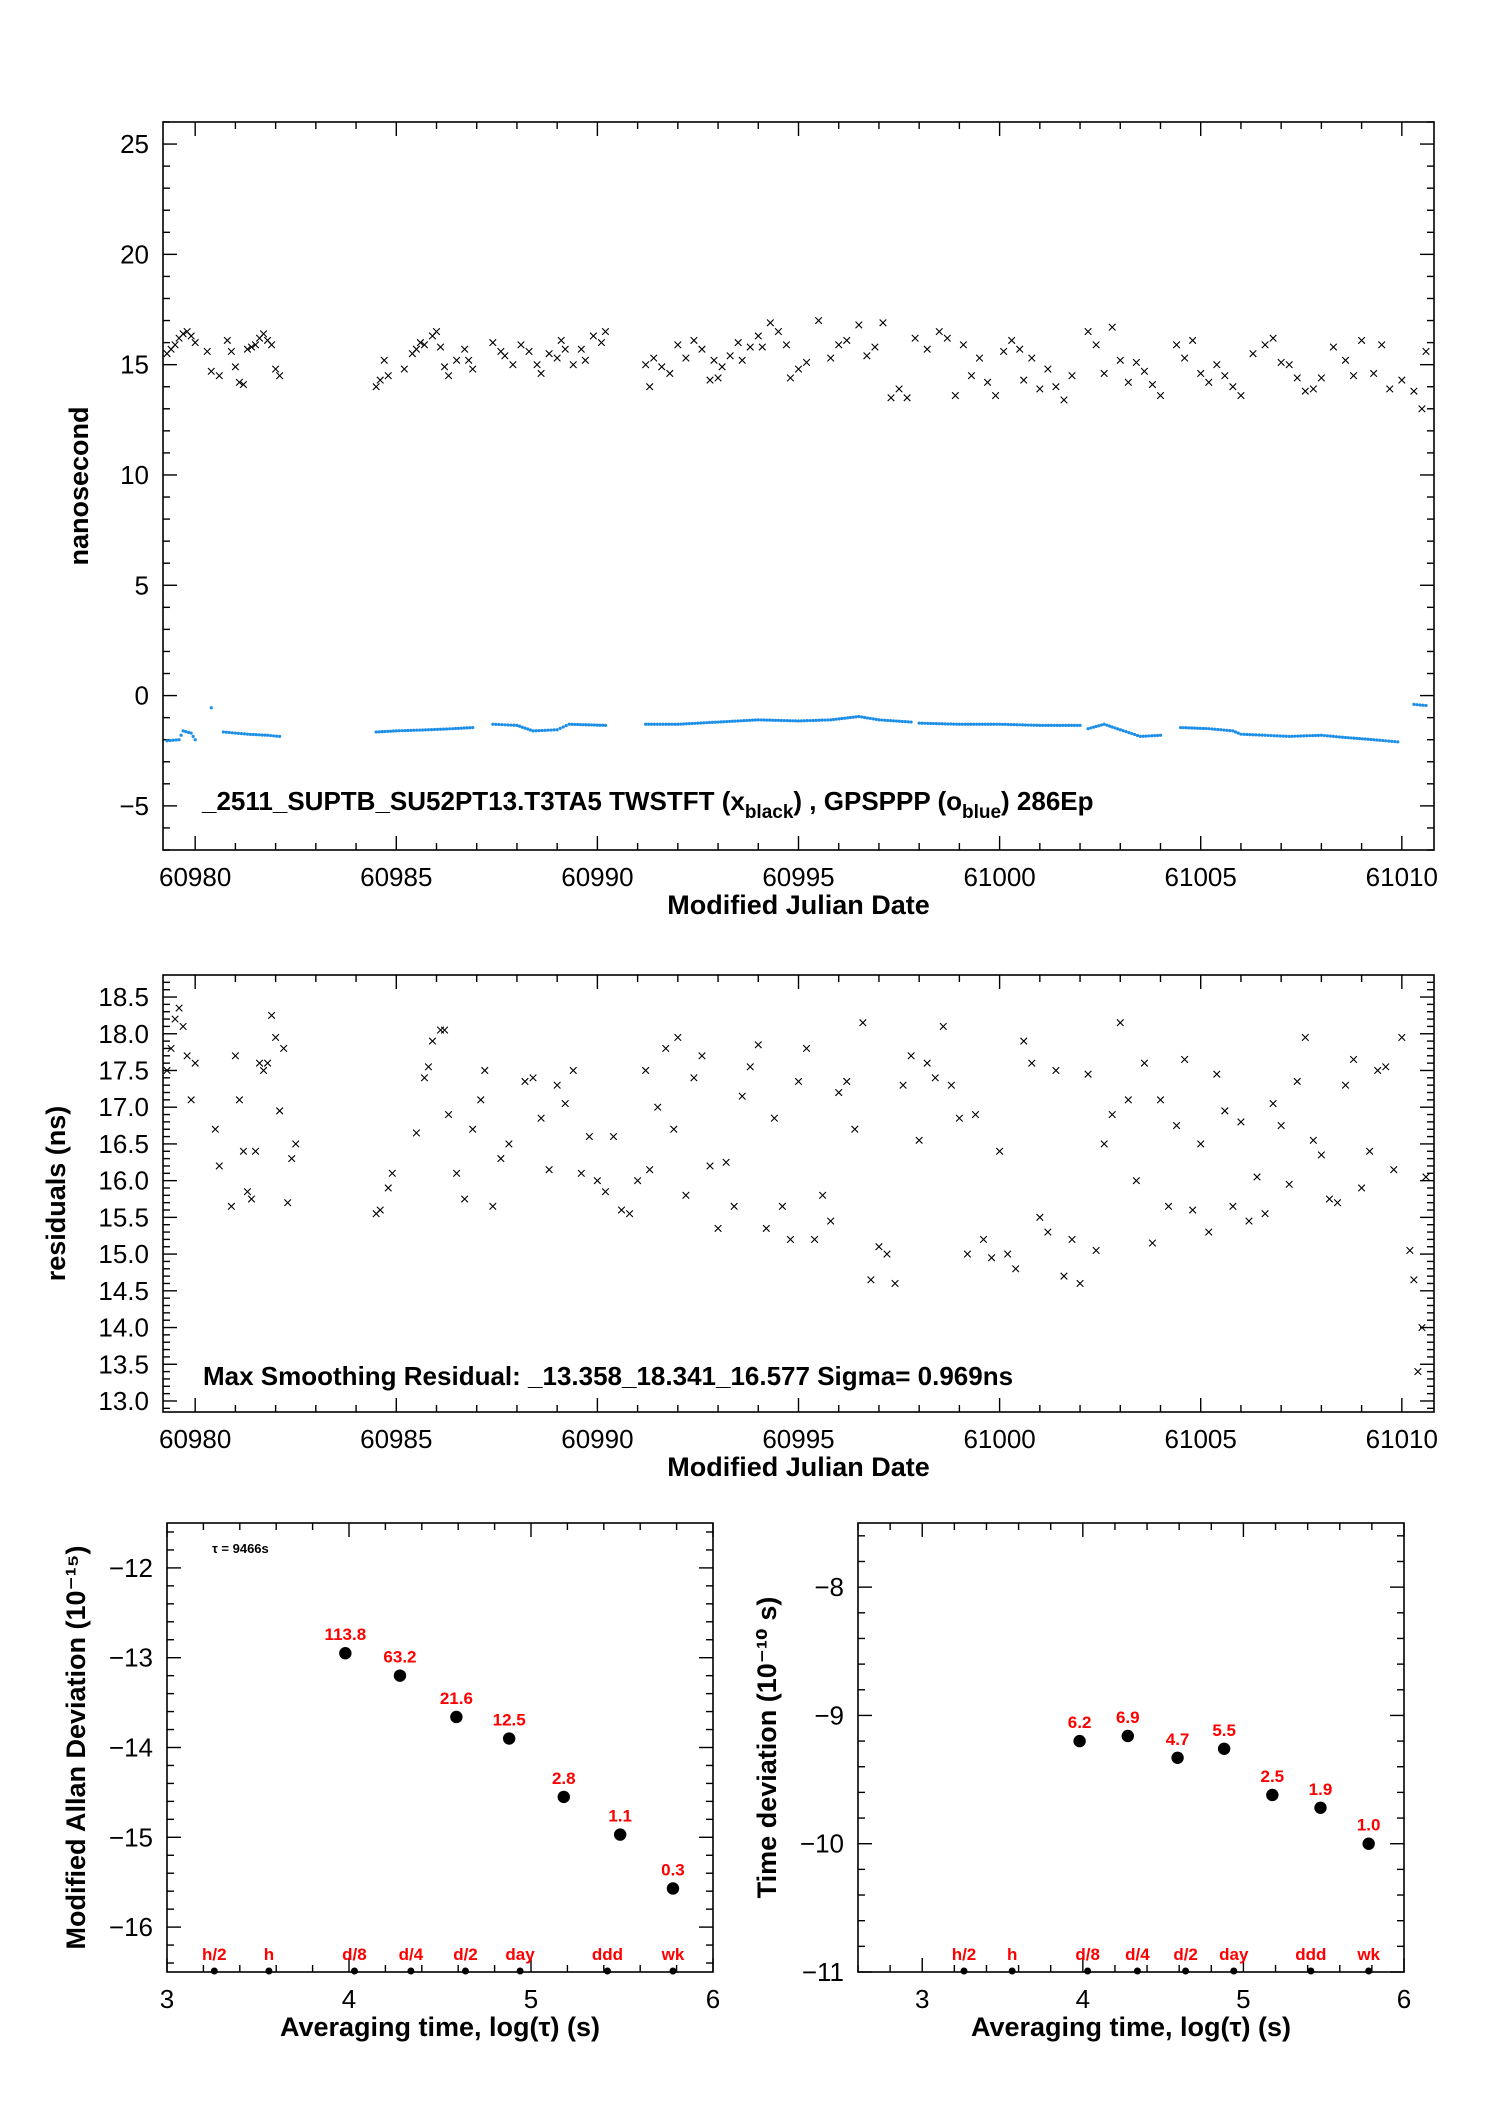  What do you see at coordinates (131, 1568) in the screenshot?
I see `y-tick-label: −12` at bounding box center [131, 1568].